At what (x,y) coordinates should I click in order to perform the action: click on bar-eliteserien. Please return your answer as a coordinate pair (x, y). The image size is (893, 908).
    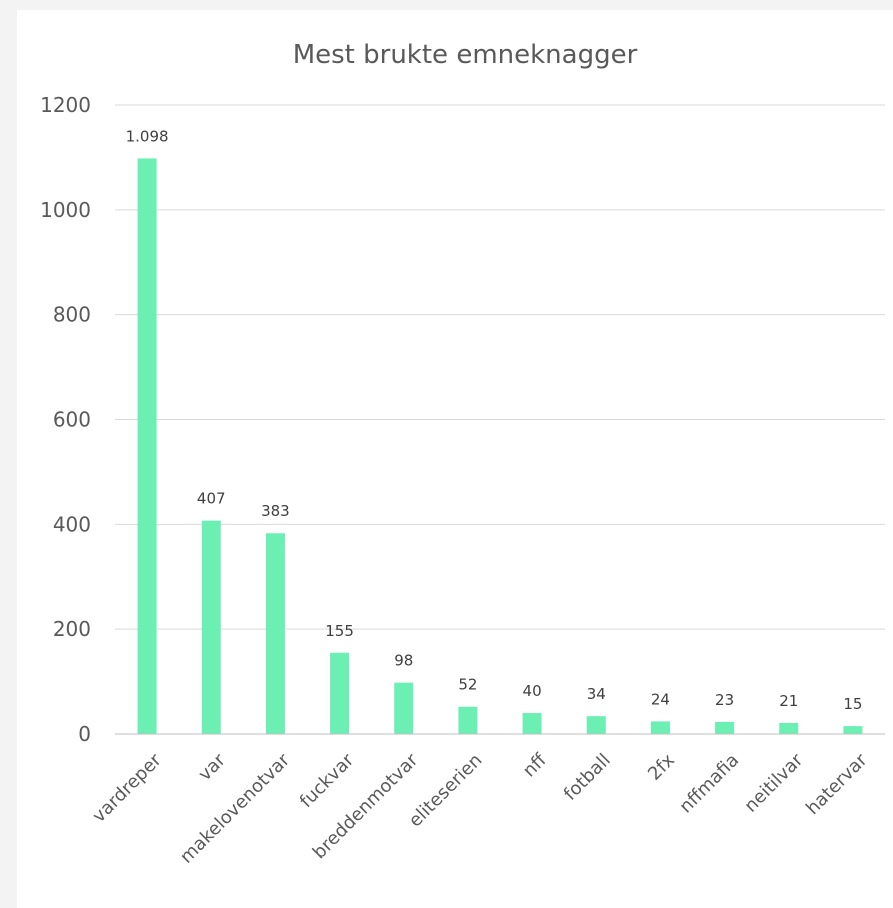
    Looking at the image, I should click on (468, 720).